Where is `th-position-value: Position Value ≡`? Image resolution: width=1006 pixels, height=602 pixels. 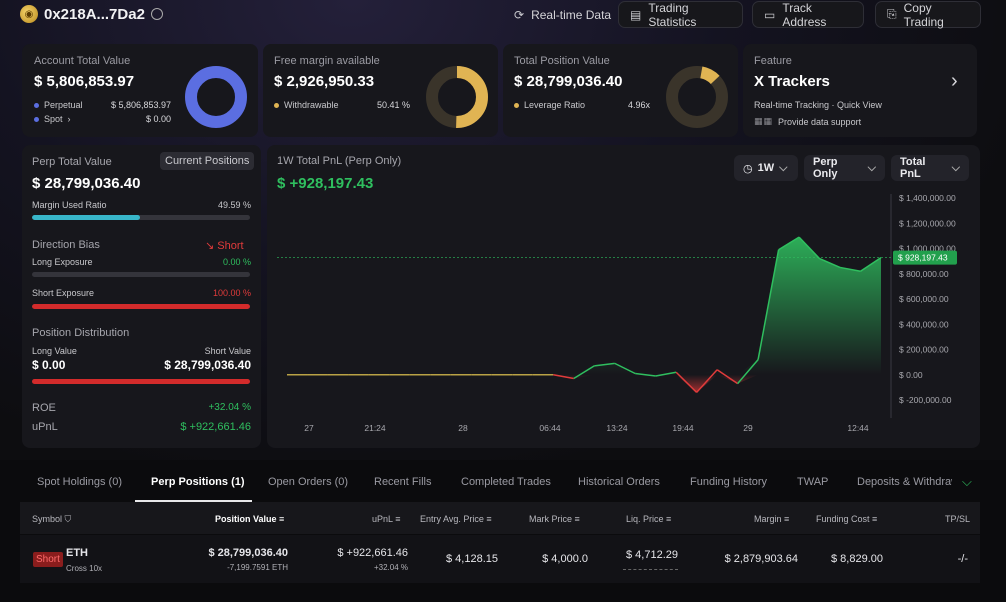 th-position-value: Position Value ≡ is located at coordinates (249, 519).